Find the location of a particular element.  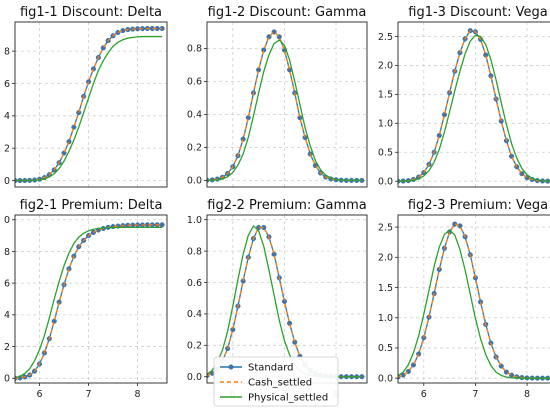

legend-box is located at coordinates (276, 381).